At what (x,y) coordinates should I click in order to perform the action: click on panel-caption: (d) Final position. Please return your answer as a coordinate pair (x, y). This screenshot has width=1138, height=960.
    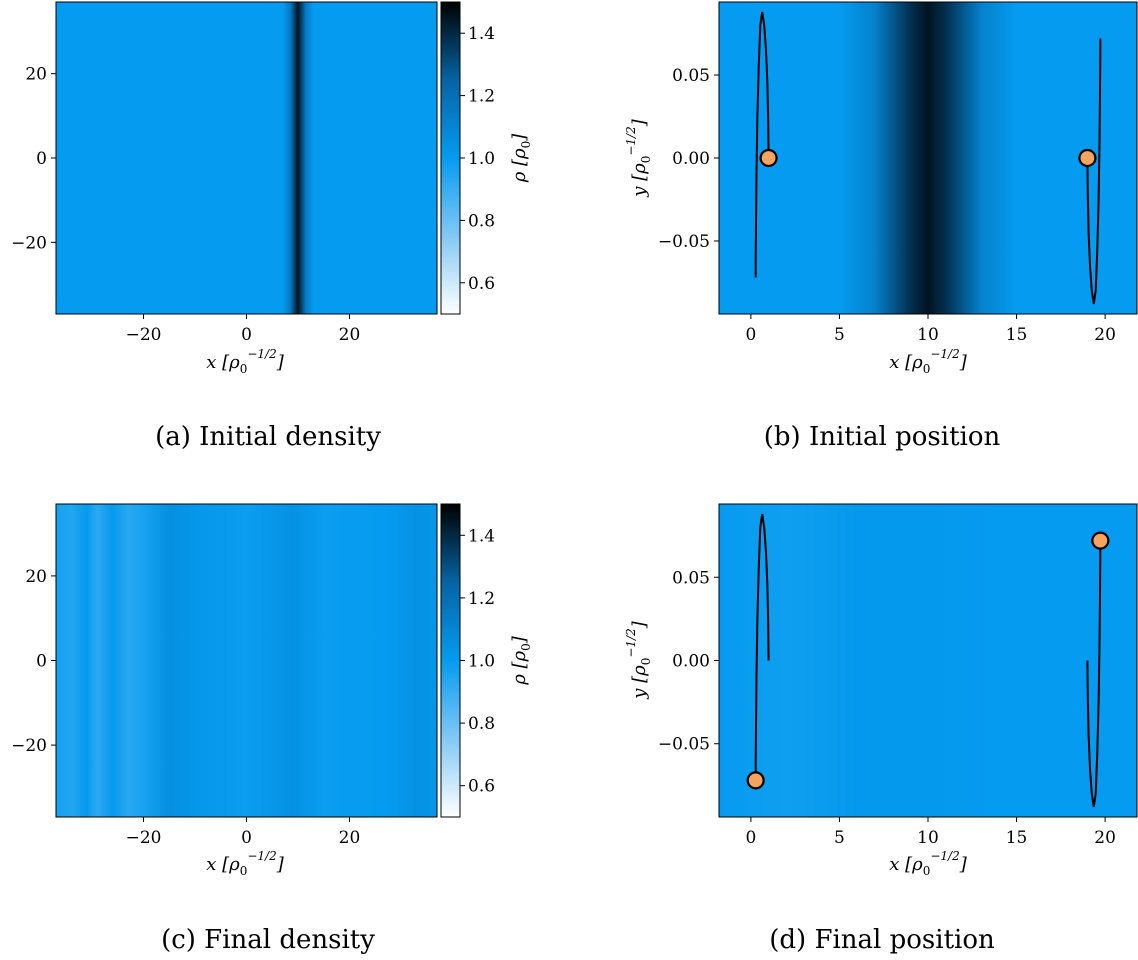
    Looking at the image, I should click on (882, 940).